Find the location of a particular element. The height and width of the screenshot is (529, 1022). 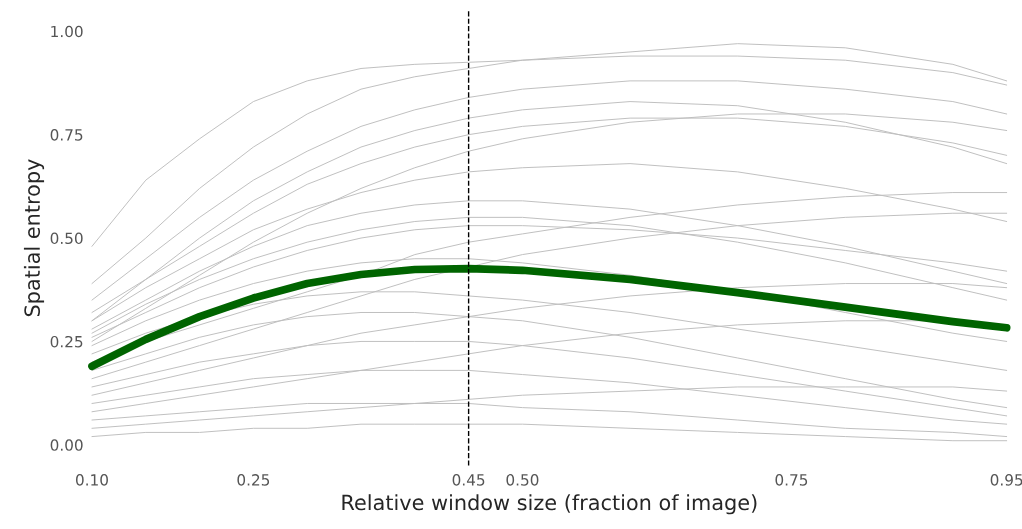

x-tick-label: 0.45 is located at coordinates (468, 480).